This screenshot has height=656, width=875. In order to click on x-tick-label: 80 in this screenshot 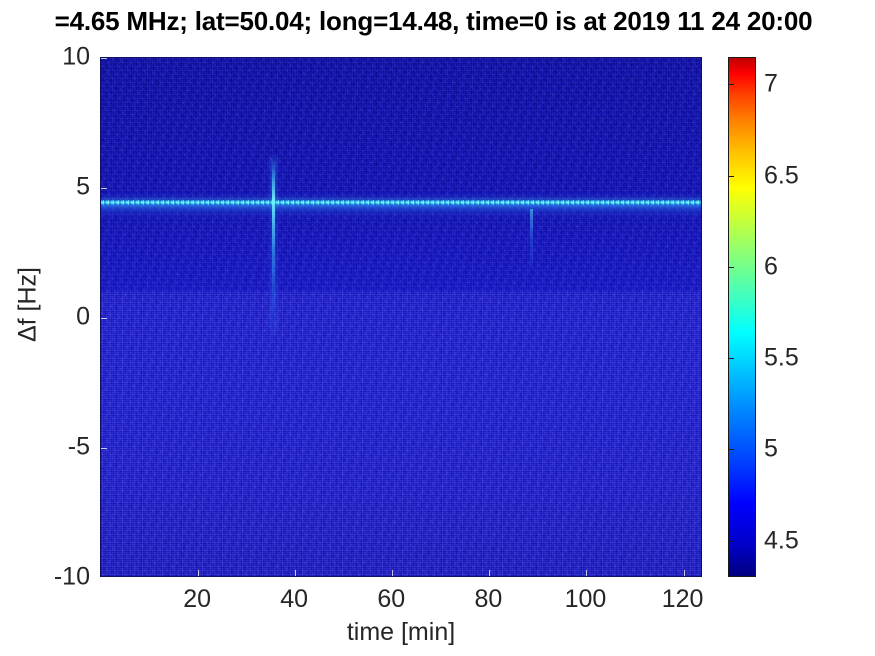, I will do `click(488, 599)`.